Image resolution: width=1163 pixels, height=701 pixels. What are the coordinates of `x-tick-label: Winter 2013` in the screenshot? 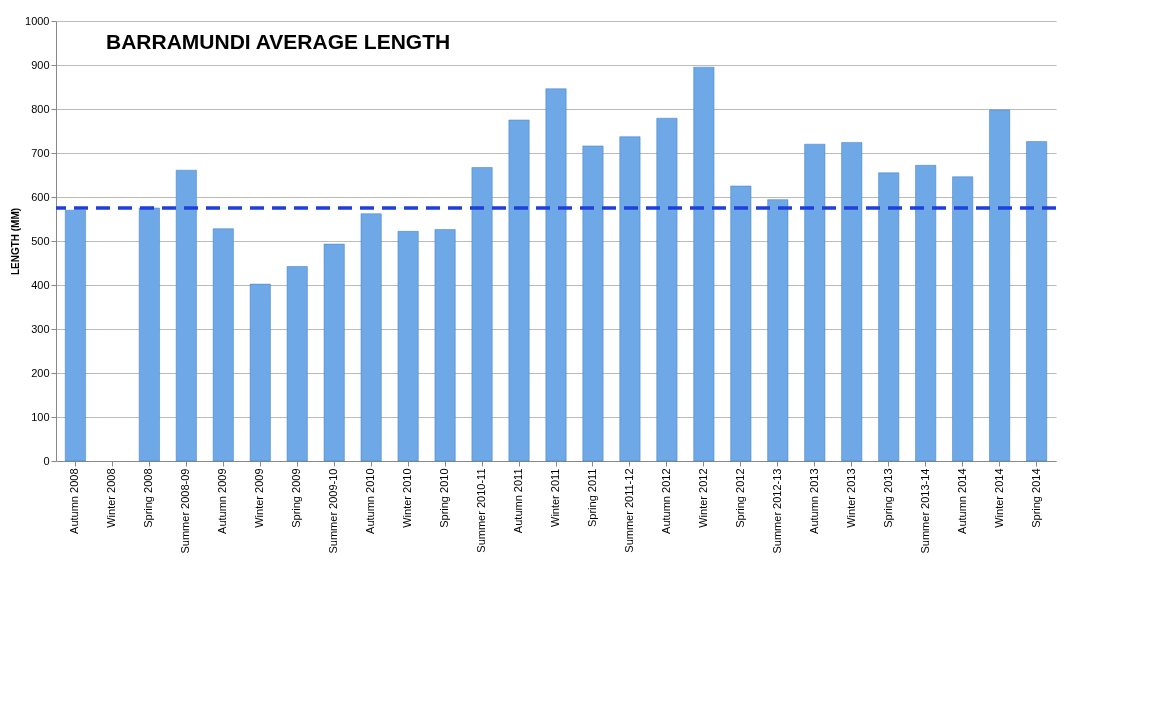 It's located at (850, 498).